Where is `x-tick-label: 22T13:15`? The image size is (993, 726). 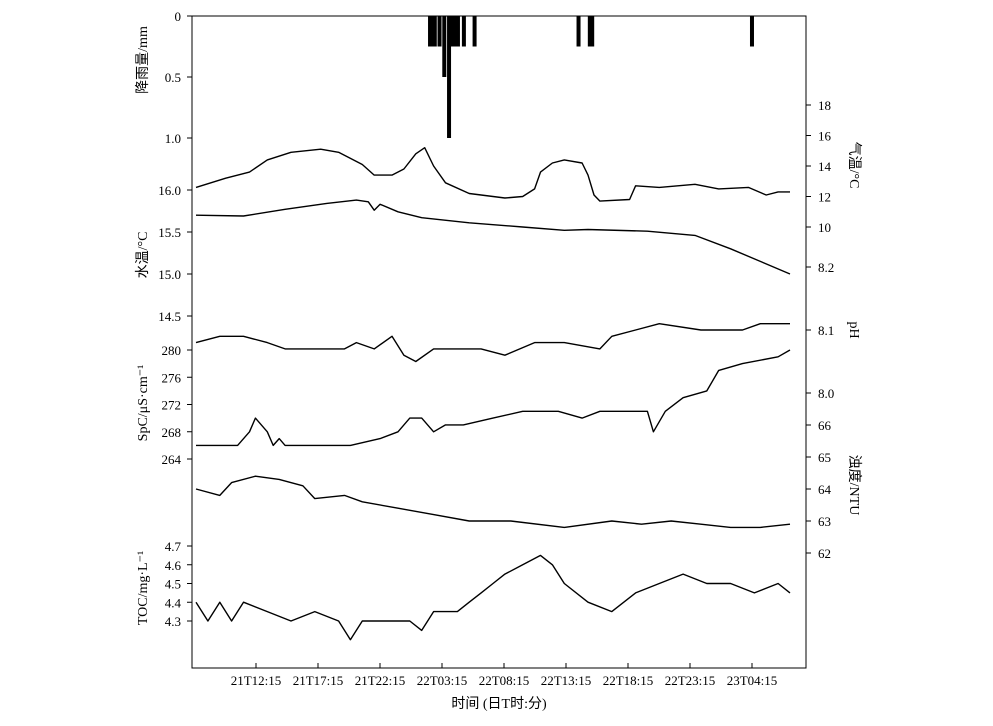
x-tick-label: 22T13:15 is located at coordinates (566, 680).